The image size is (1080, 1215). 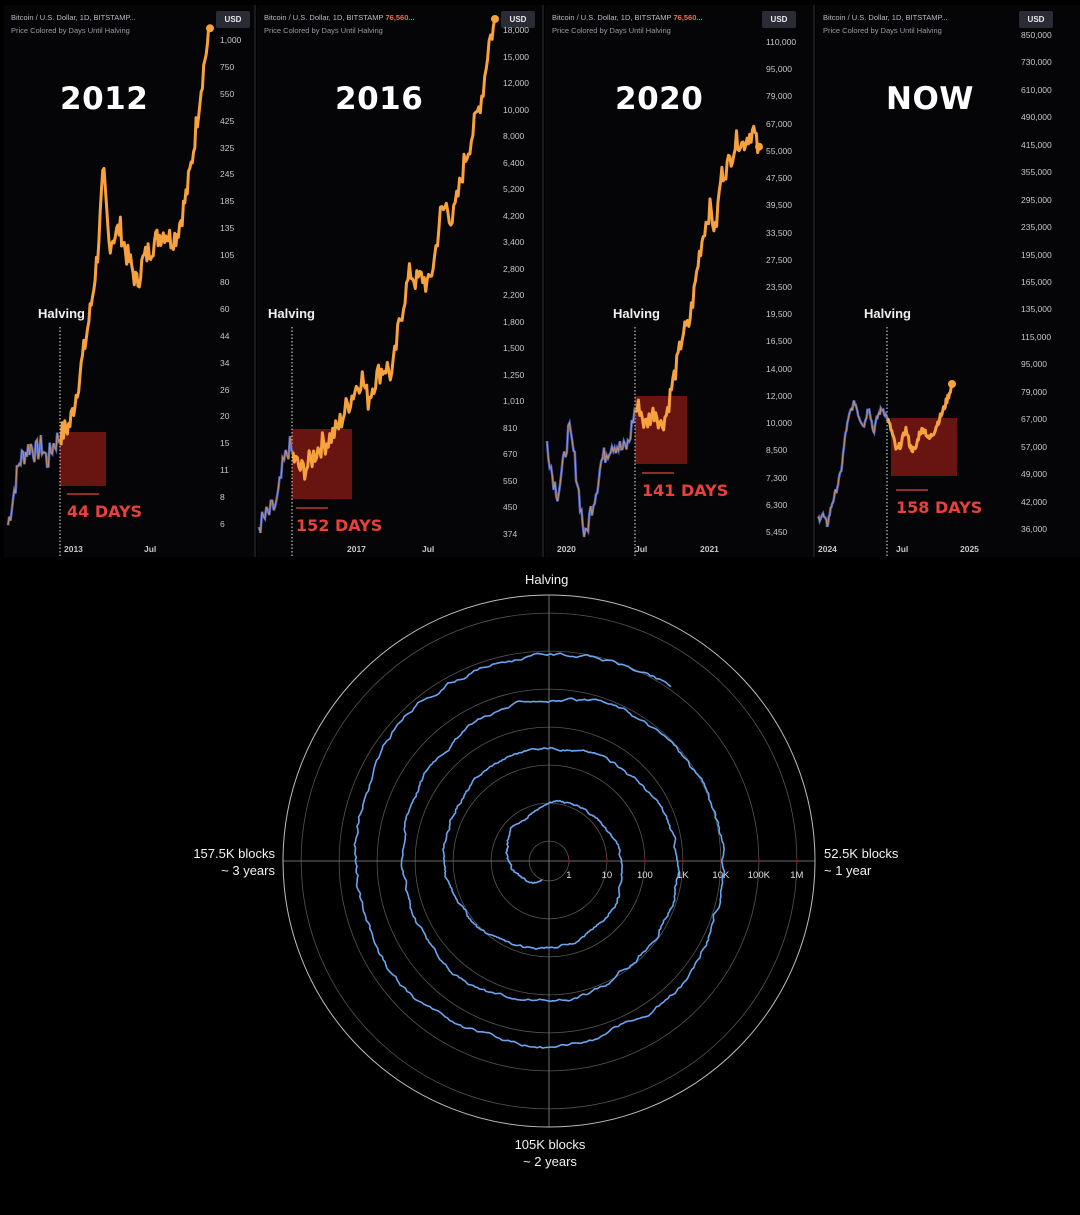 What do you see at coordinates (683, 875) in the screenshot?
I see `radial-tick-label: 1K` at bounding box center [683, 875].